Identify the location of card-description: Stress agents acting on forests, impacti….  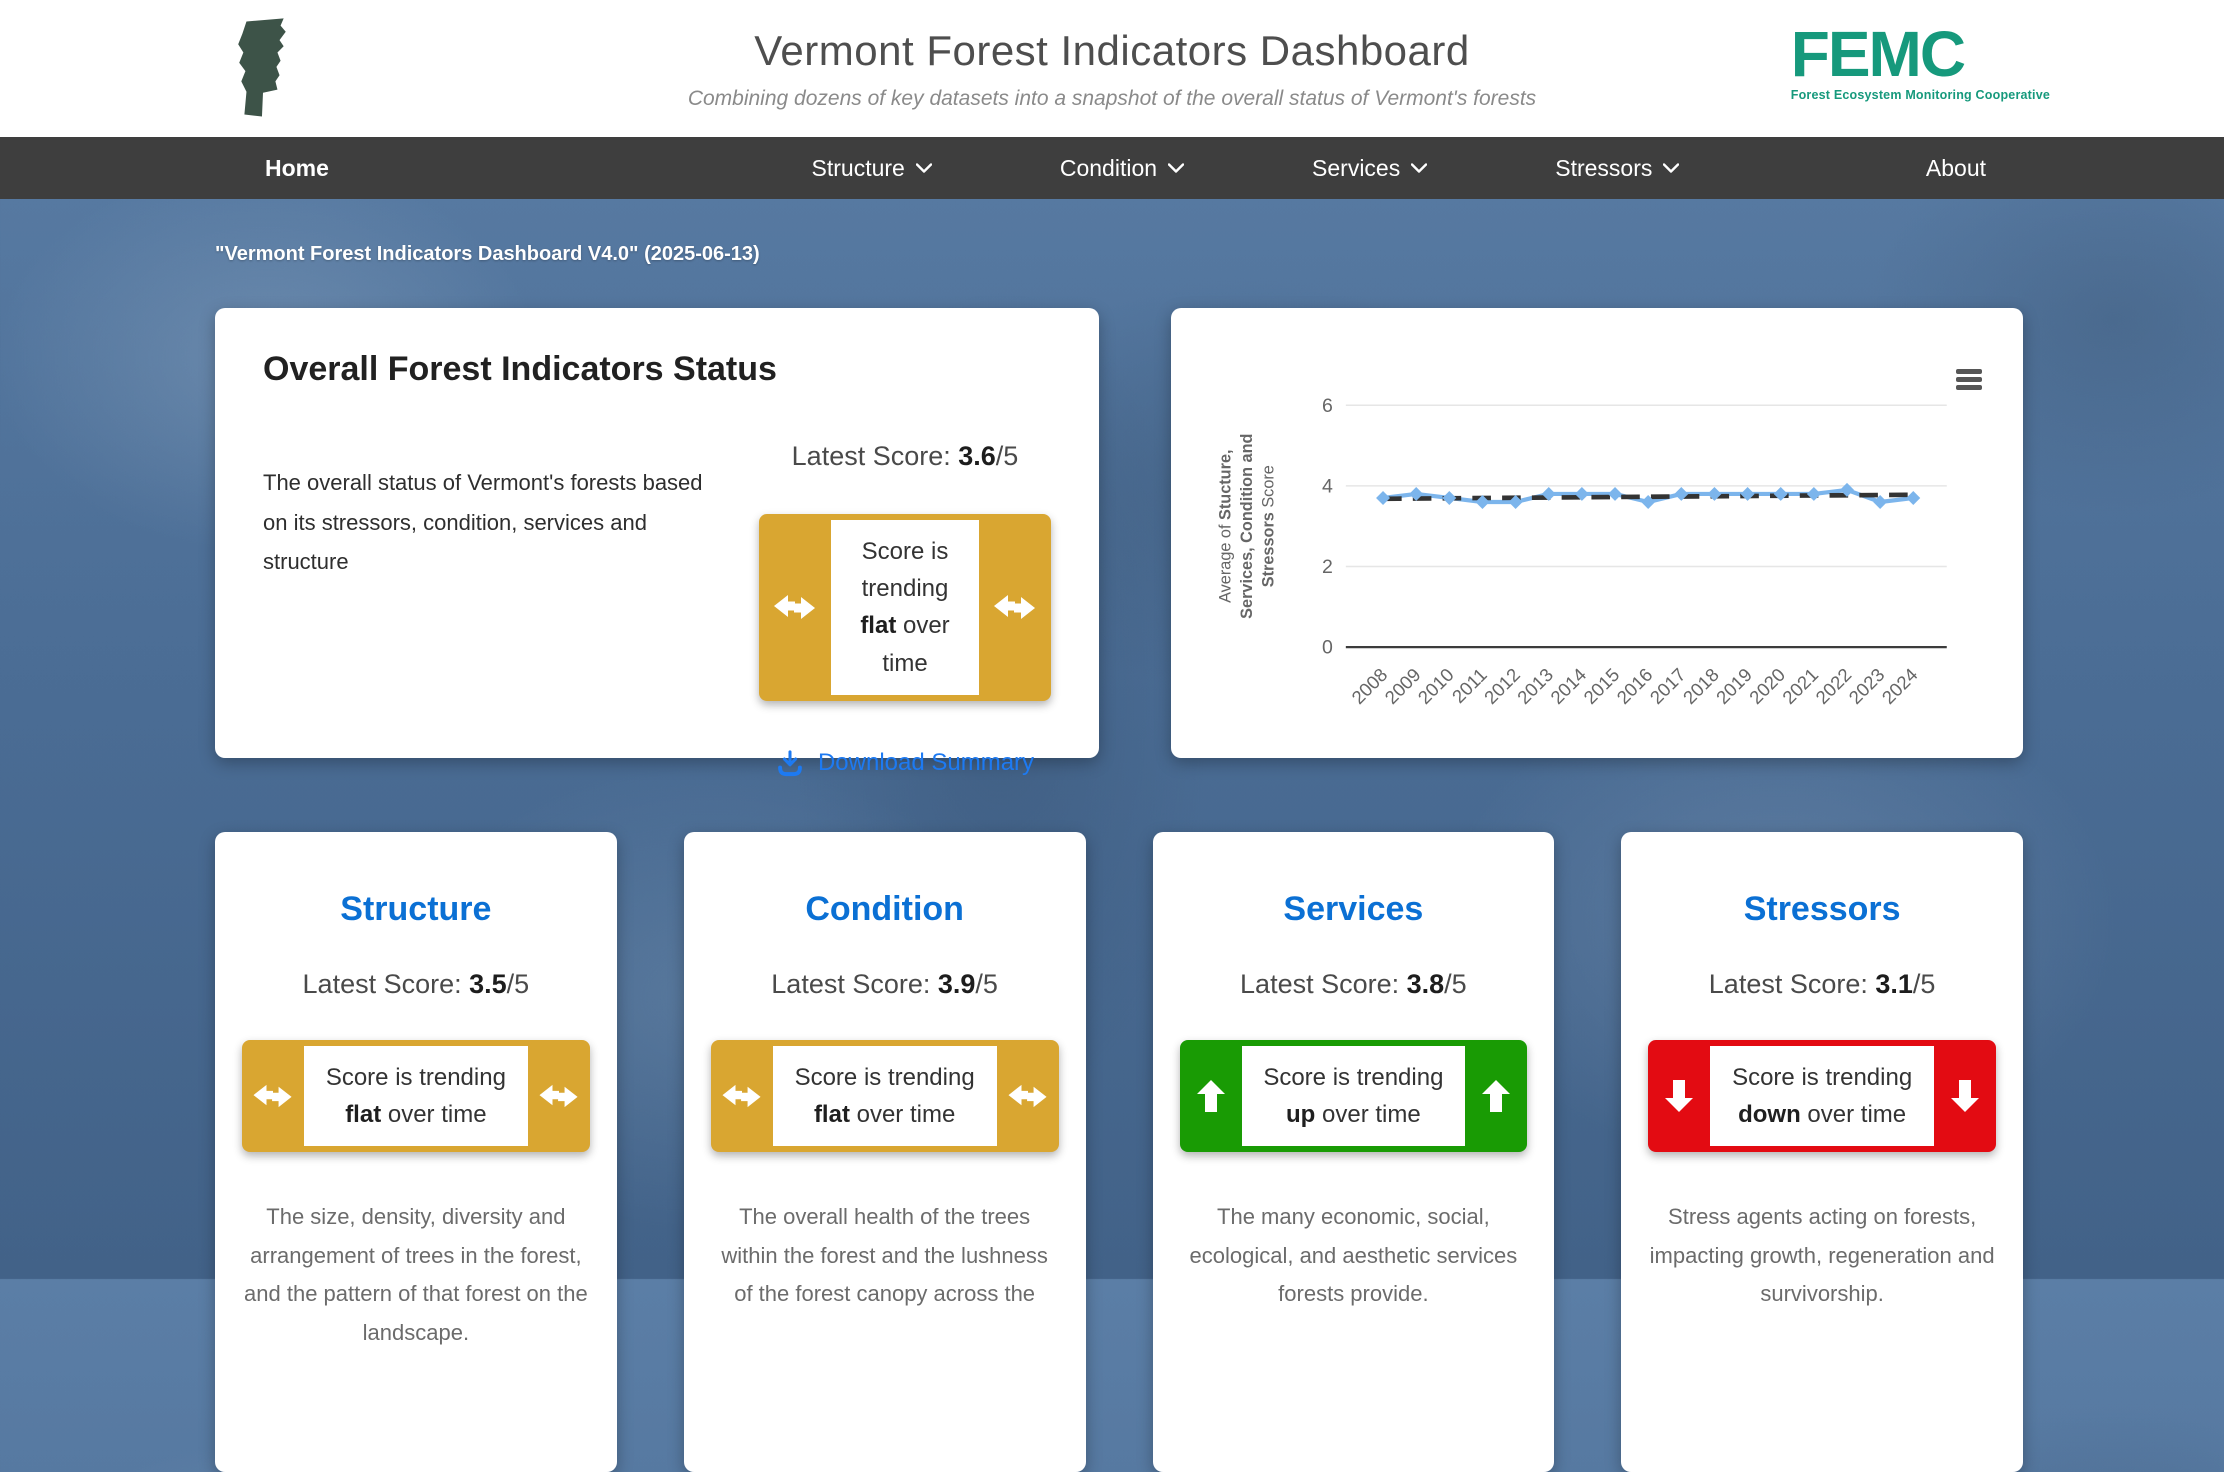
(1822, 1255).